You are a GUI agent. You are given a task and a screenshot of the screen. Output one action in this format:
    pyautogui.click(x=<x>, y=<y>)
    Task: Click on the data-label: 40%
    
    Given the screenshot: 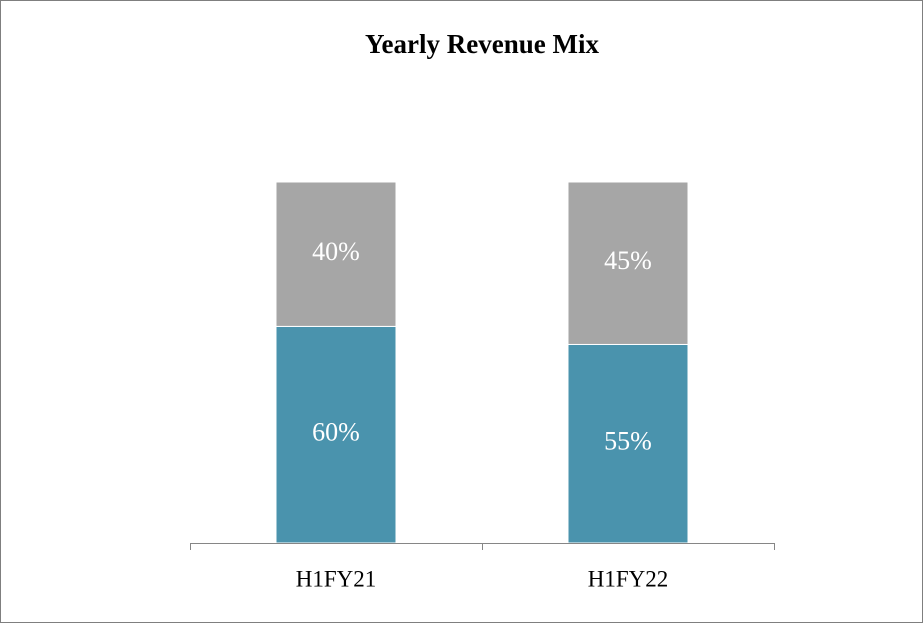 What is the action you would take?
    pyautogui.click(x=336, y=251)
    